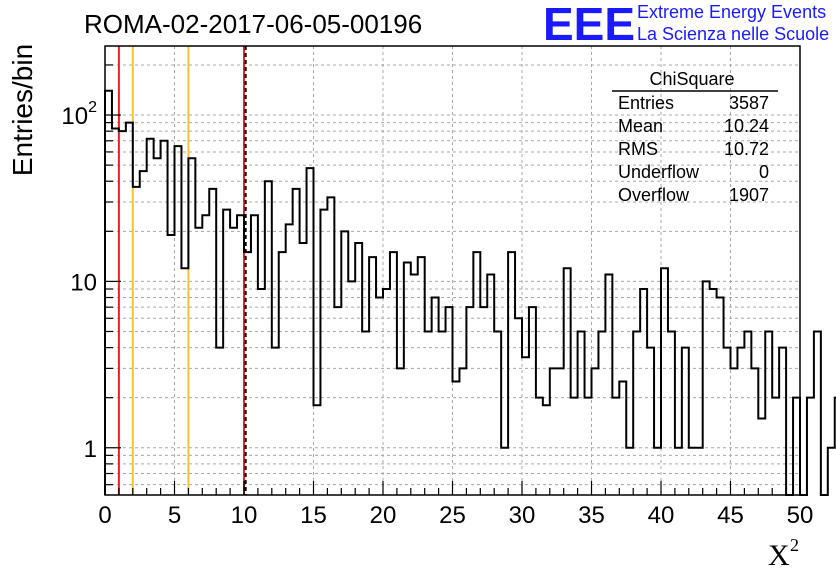  What do you see at coordinates (646, 103) in the screenshot?
I see `stats-row-label: Entries` at bounding box center [646, 103].